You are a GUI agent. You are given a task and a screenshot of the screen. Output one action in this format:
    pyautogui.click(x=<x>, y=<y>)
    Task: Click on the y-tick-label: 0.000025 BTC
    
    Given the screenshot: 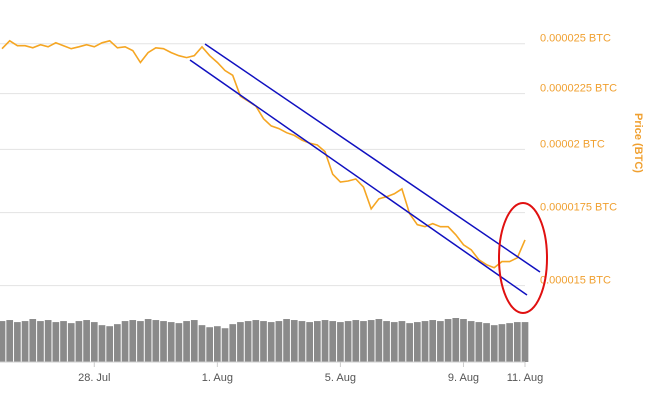 What is the action you would take?
    pyautogui.click(x=575, y=39)
    